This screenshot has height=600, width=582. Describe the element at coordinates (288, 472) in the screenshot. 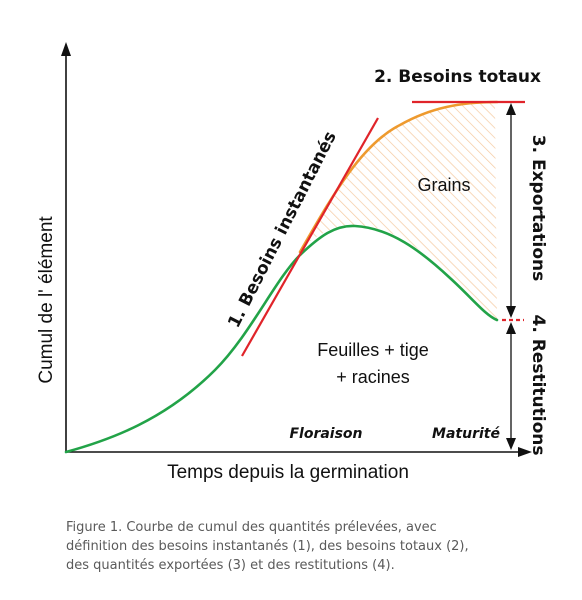

I see `x-axis-label: Temps depuis la germination` at that location.